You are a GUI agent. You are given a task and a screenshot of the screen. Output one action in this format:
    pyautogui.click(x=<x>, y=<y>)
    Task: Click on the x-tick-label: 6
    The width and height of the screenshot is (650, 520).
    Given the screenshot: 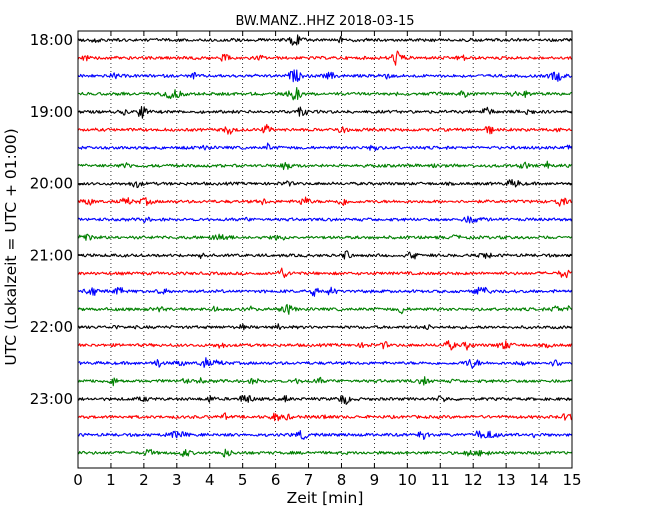 What is the action you would take?
    pyautogui.click(x=276, y=480)
    